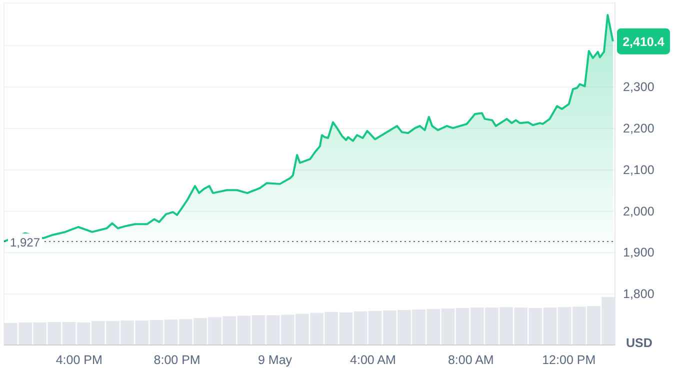 The image size is (673, 368). What do you see at coordinates (79, 360) in the screenshot?
I see `x-tick-label: 4:00 PM` at bounding box center [79, 360].